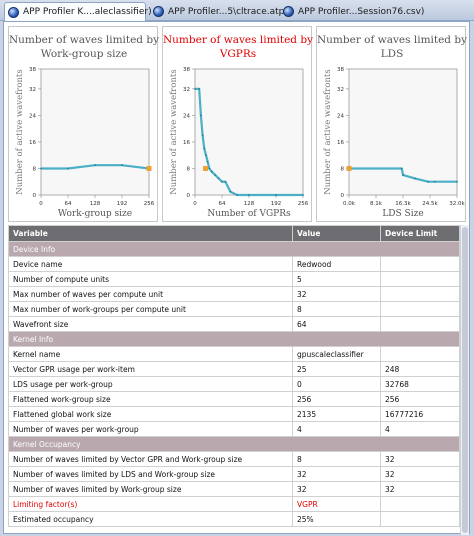  Describe the element at coordinates (222, 204) in the screenshot. I see `x-tick-label: 64` at that location.